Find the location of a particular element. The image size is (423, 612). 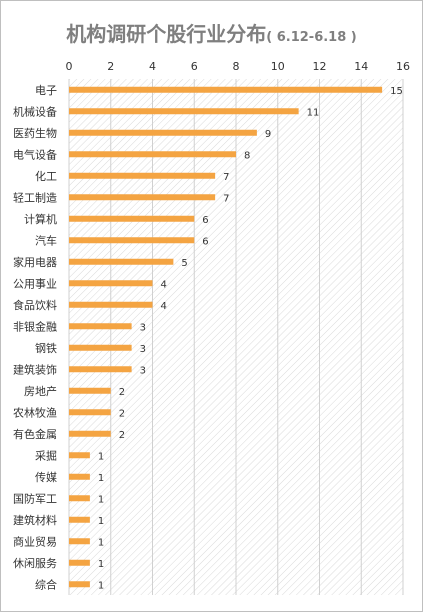

category-label: 轻工制造 is located at coordinates (35, 197).